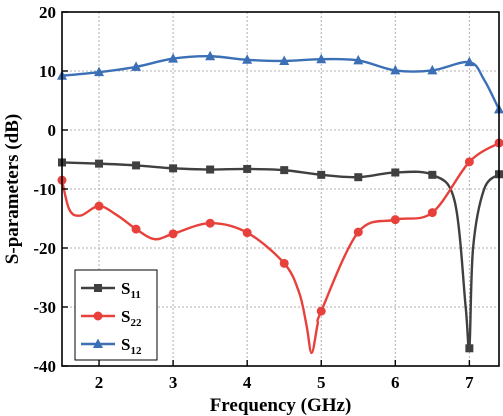 The width and height of the screenshot is (503, 416). What do you see at coordinates (12, 189) in the screenshot?
I see `y-axis-label: S-parameters (dB)` at bounding box center [12, 189].